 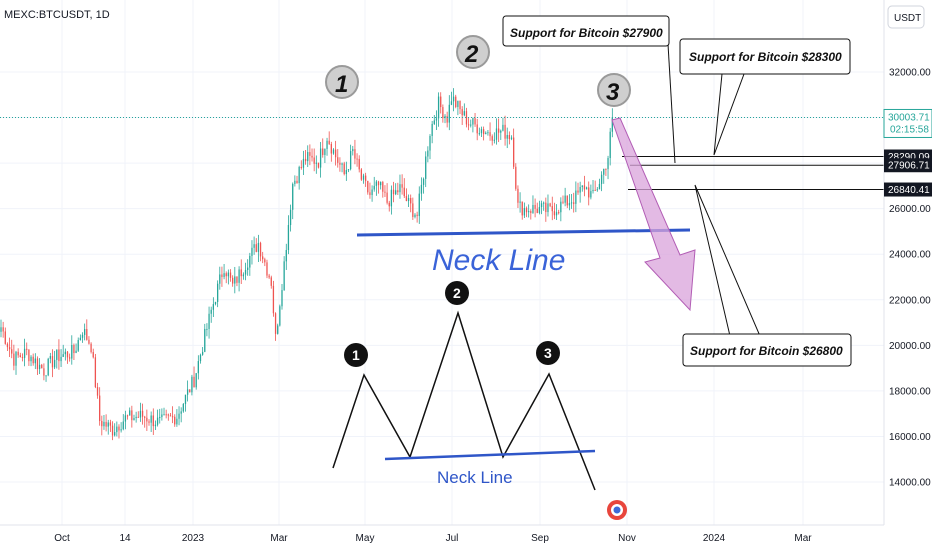 What do you see at coordinates (653, 214) in the screenshot?
I see `bearish-projection-arrow` at bounding box center [653, 214].